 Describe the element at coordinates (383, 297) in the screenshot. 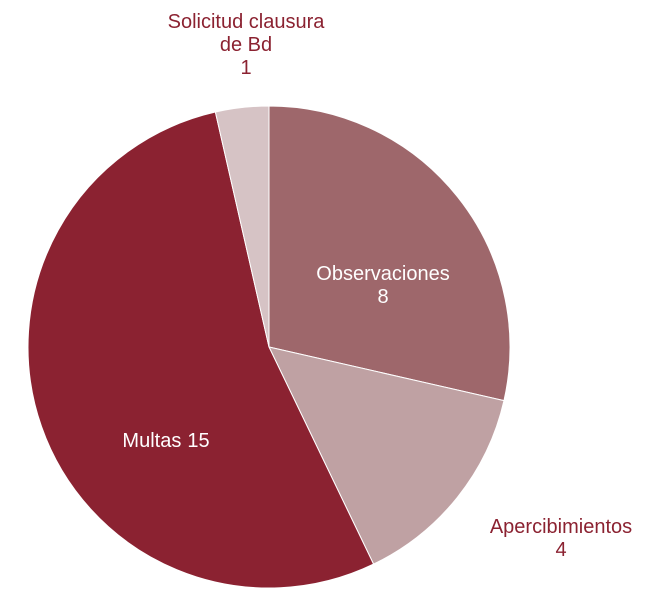

I see `value-label: 8` at that location.